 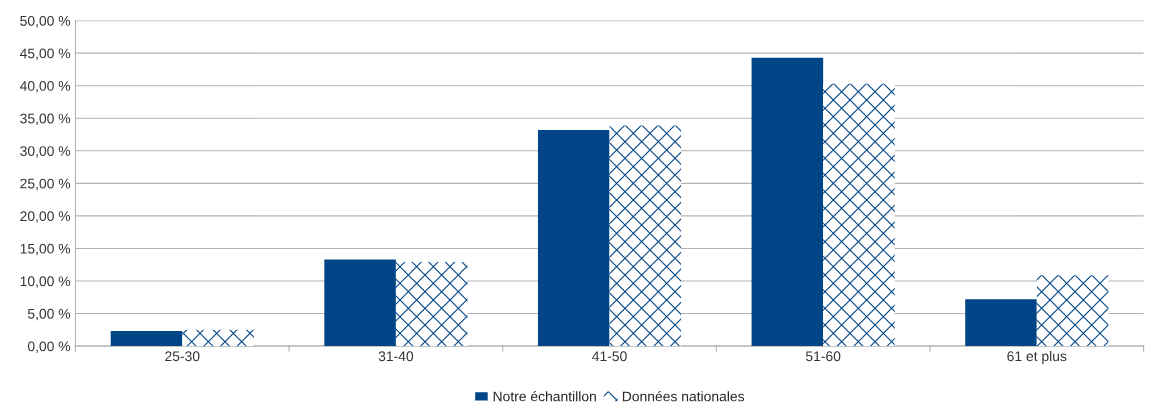 What do you see at coordinates (609, 356) in the screenshot?
I see `x-tick-label: 41-50` at bounding box center [609, 356].